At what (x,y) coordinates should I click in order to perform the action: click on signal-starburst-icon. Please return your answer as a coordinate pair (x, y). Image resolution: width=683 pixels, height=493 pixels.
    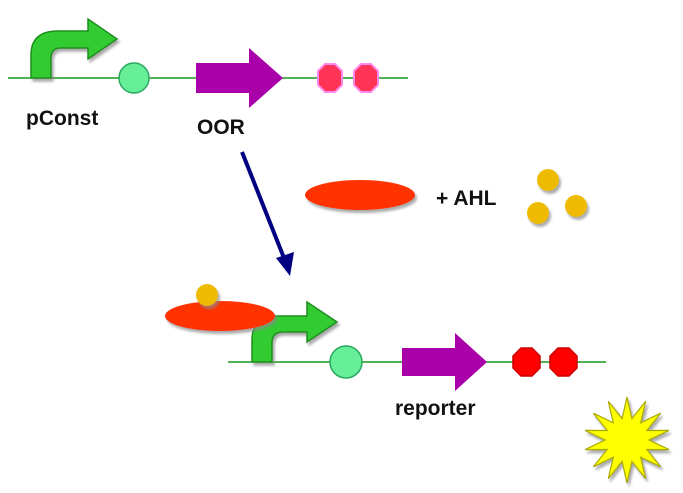
    Looking at the image, I should click on (627, 440).